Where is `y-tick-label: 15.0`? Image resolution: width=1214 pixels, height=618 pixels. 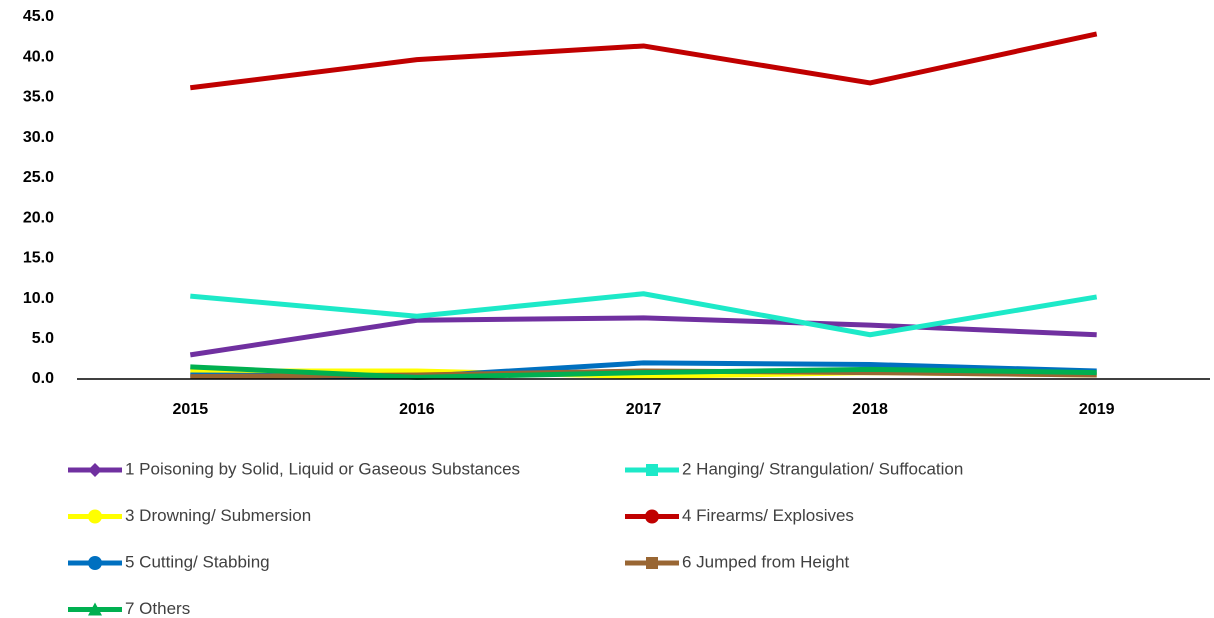
y-tick-label: 15.0 is located at coordinates (38, 258).